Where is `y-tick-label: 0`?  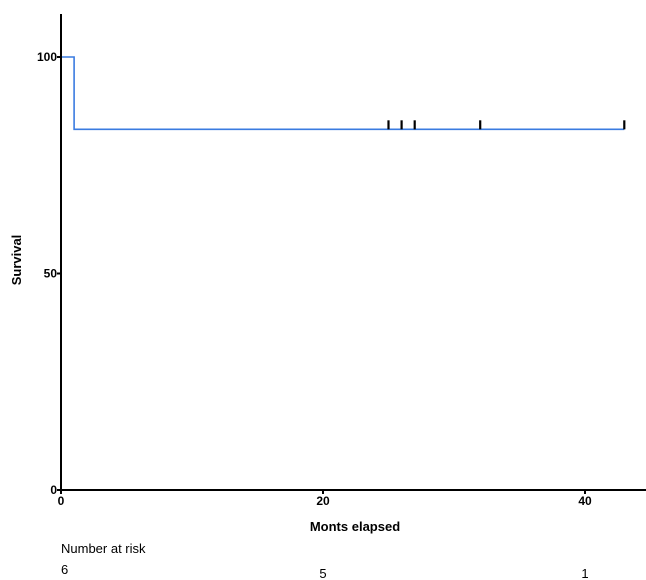
y-tick-label: 0 is located at coordinates (53, 490).